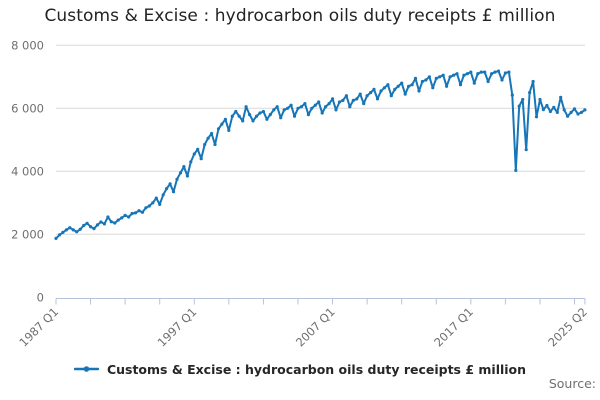 This screenshot has width=600, height=400. I want to click on x-axis-tick-label: 2007 Q1, so click(315, 327).